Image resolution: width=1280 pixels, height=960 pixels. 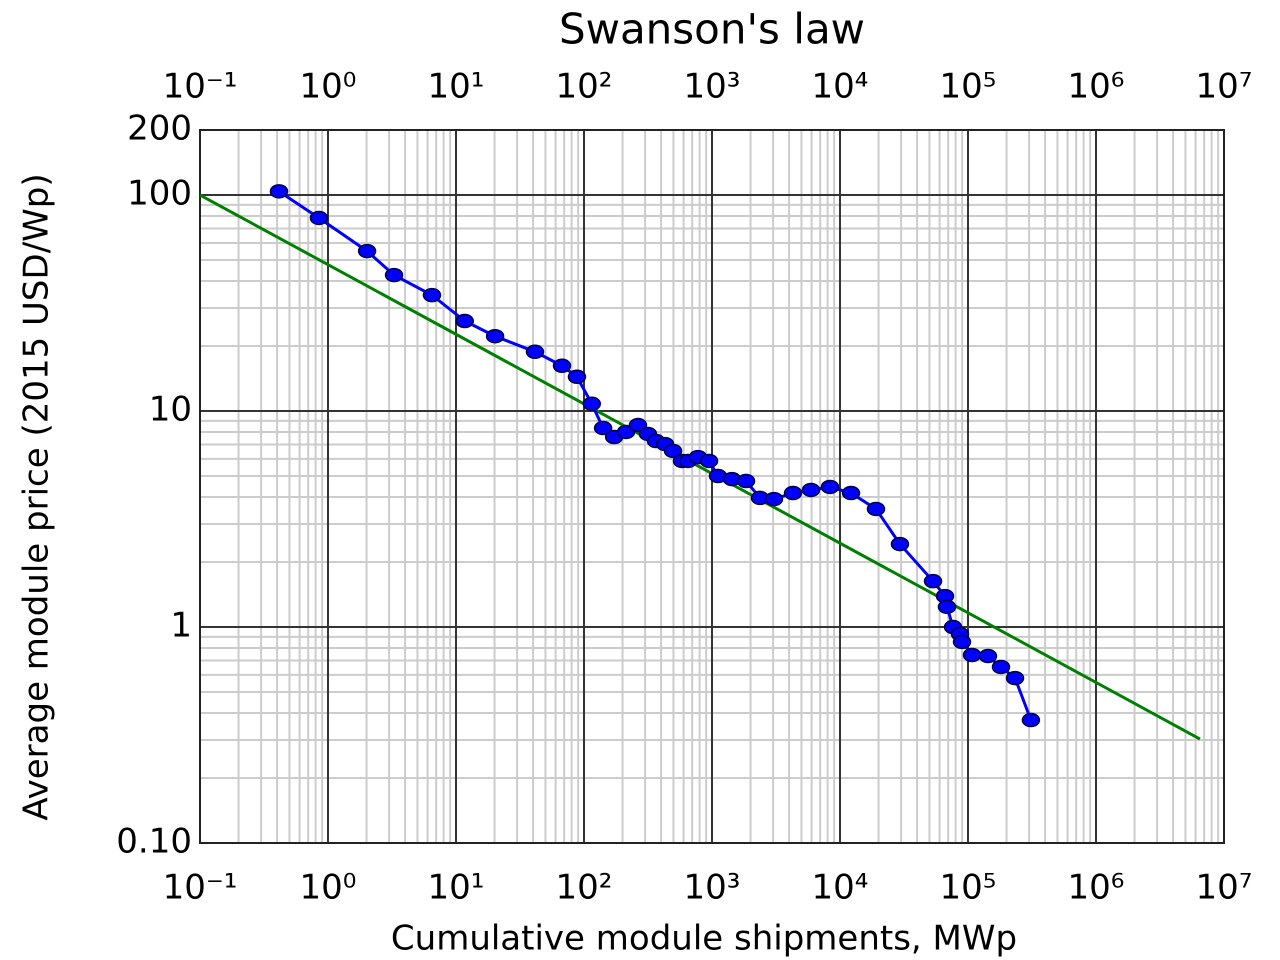 What do you see at coordinates (584, 87) in the screenshot?
I see `x-top-tick-label: 10²` at bounding box center [584, 87].